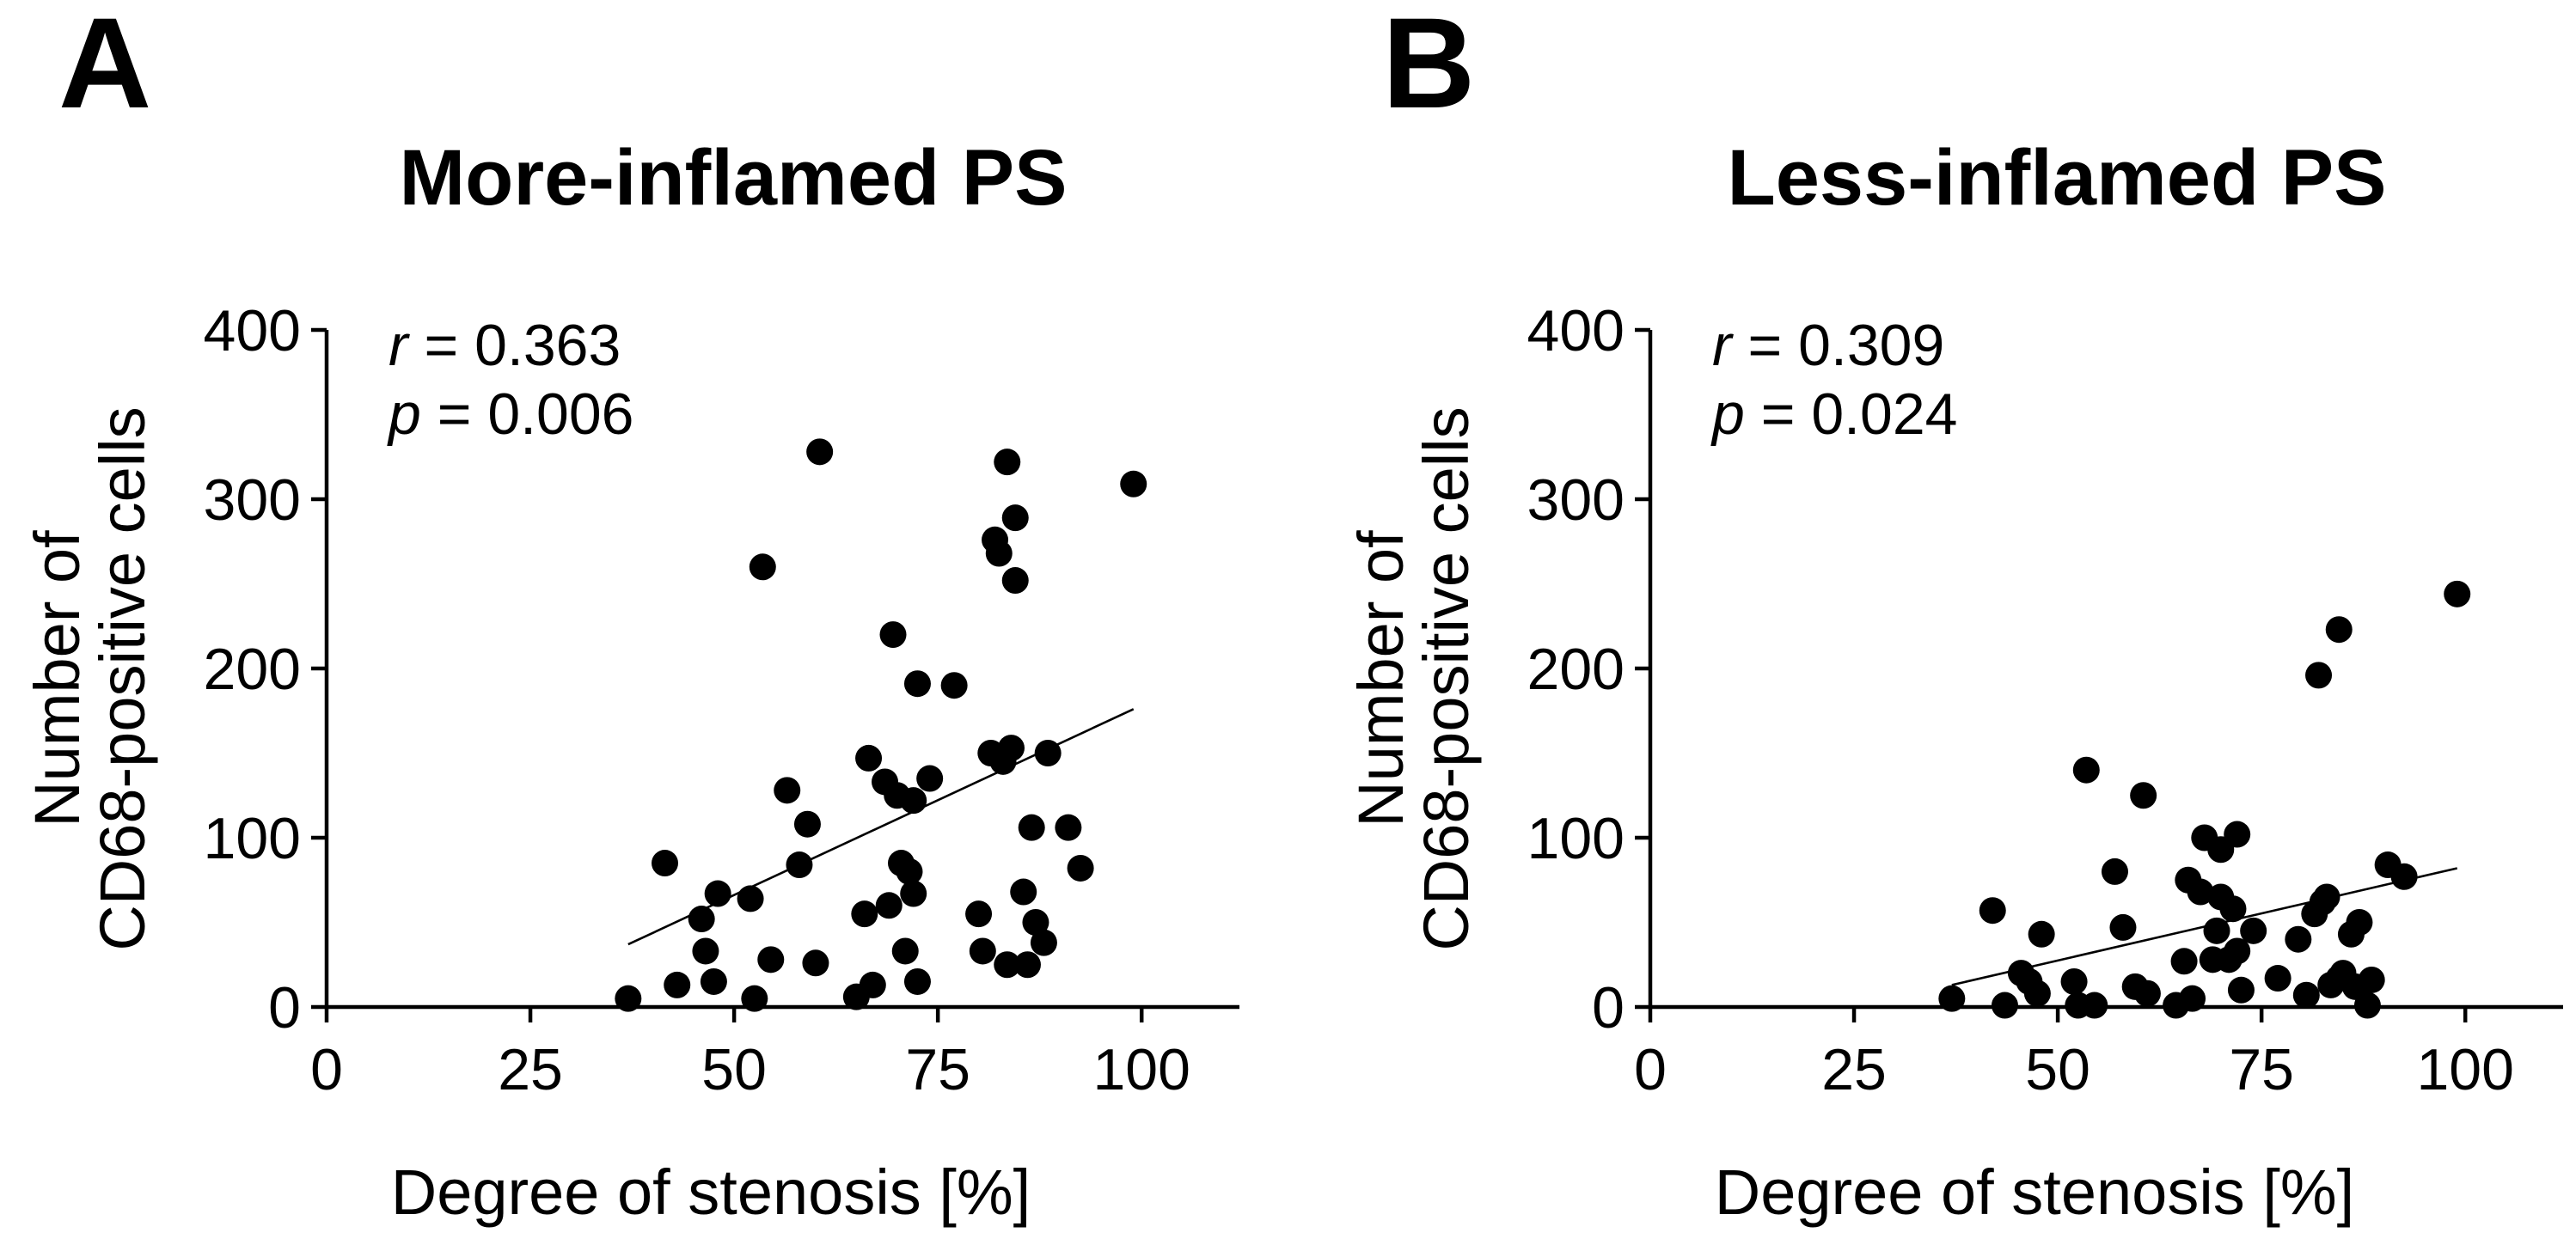  What do you see at coordinates (2057, 1069) in the screenshot?
I see `x-tick-label: 50` at bounding box center [2057, 1069].